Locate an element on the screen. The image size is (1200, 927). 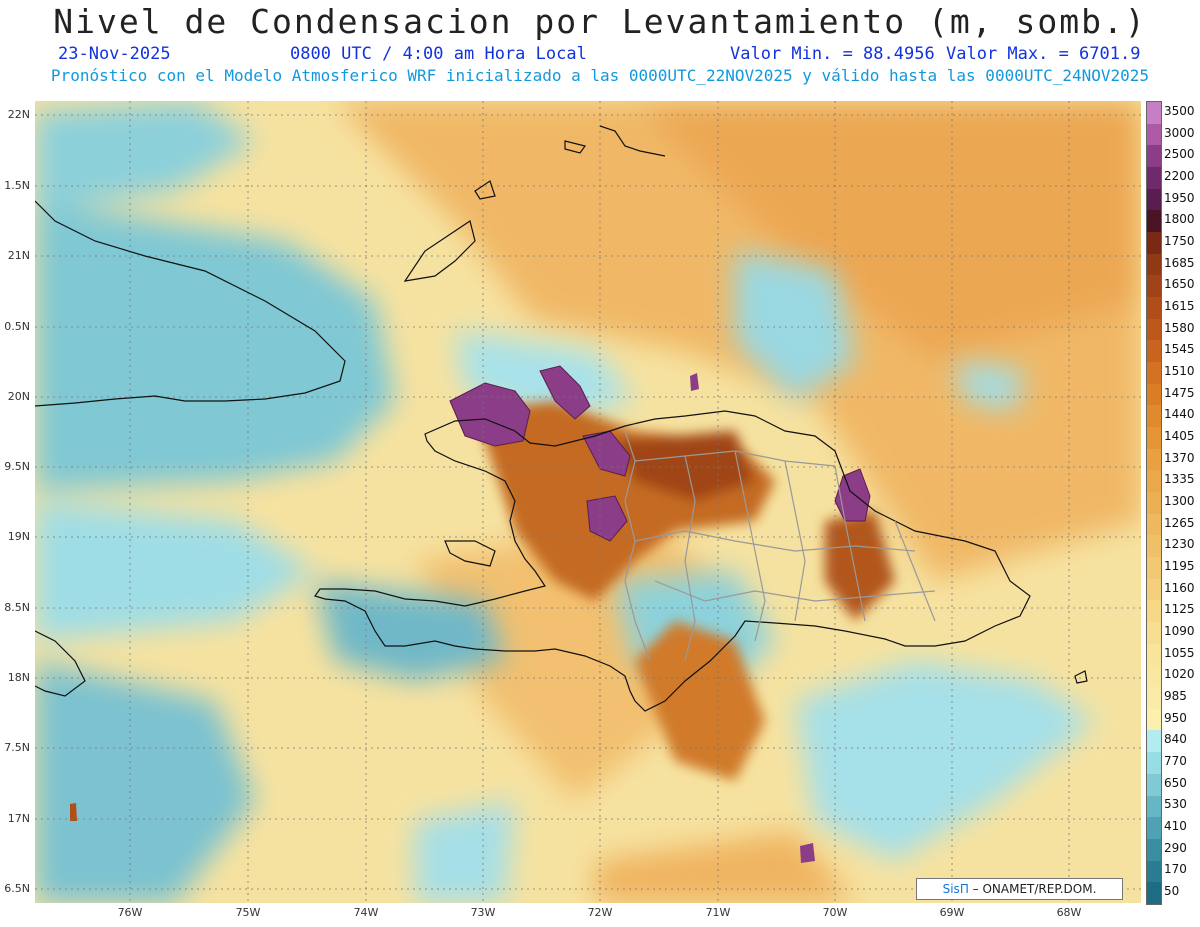
lon-label: 68W is located at coordinates (1069, 912).